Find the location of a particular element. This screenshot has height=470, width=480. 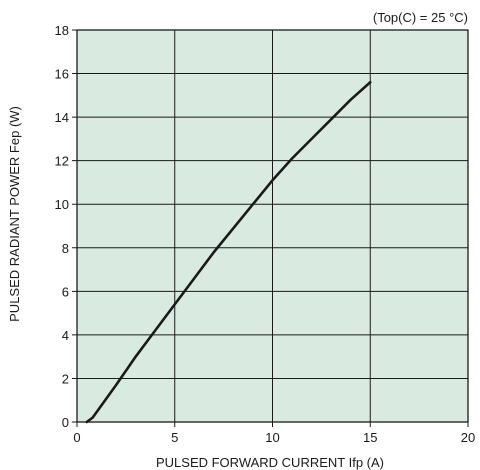

y-axis-ticks: 0 2 4 6 8 10 12 14 16 18 is located at coordinates (62, 226).